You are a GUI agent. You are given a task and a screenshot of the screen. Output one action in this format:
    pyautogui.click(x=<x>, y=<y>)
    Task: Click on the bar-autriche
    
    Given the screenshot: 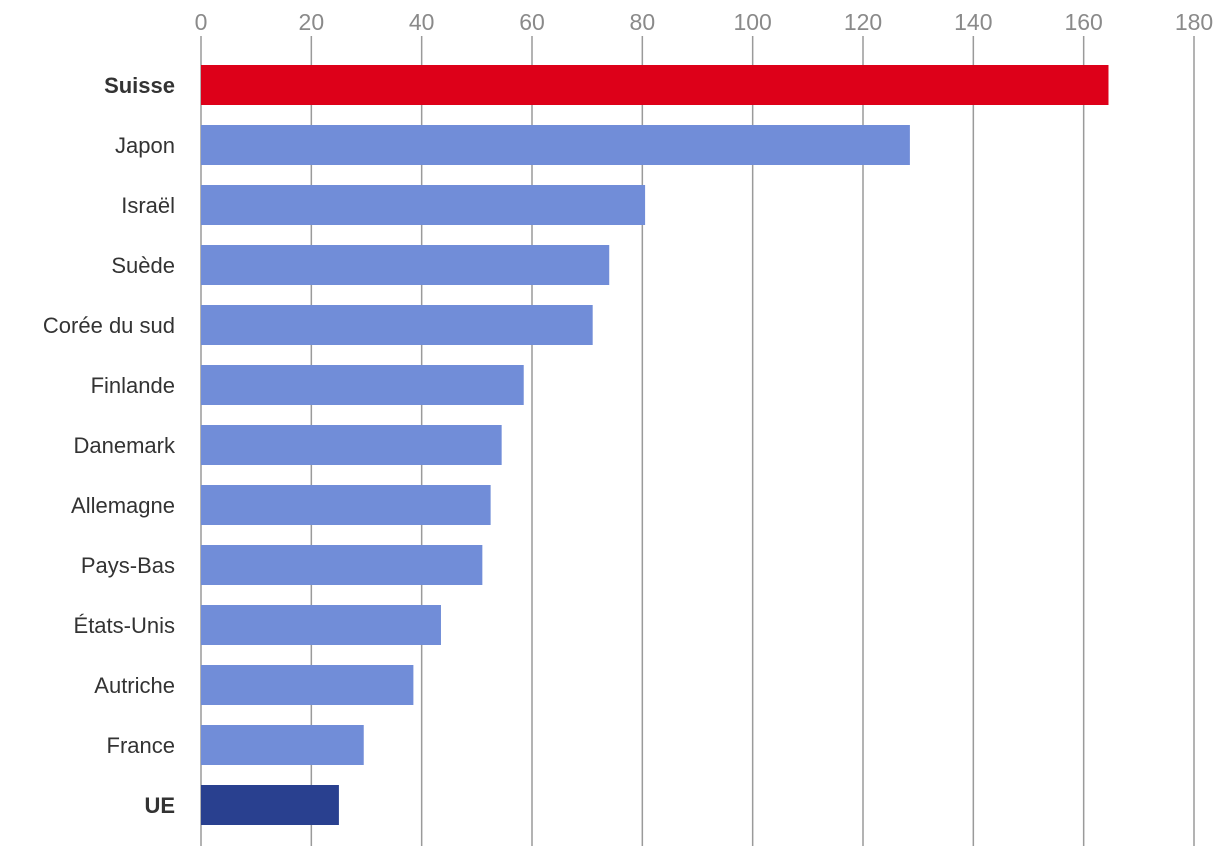 What is the action you would take?
    pyautogui.click(x=307, y=685)
    